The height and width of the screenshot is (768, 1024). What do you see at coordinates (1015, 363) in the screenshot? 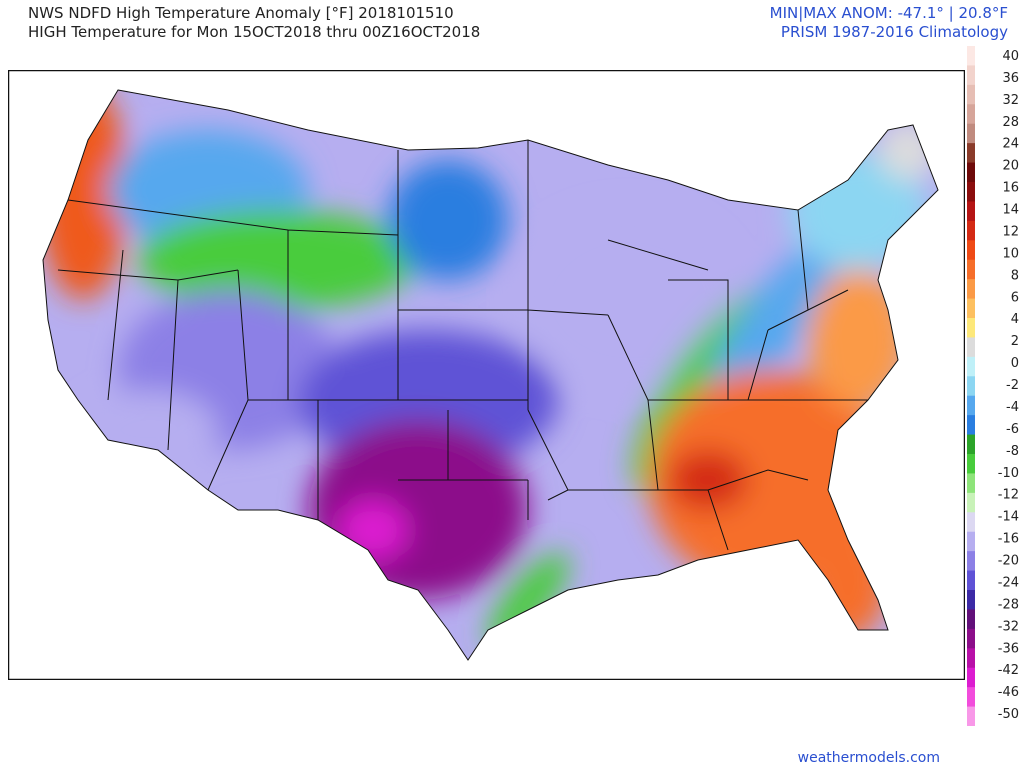
I see `legend-label: 0` at bounding box center [1015, 363].